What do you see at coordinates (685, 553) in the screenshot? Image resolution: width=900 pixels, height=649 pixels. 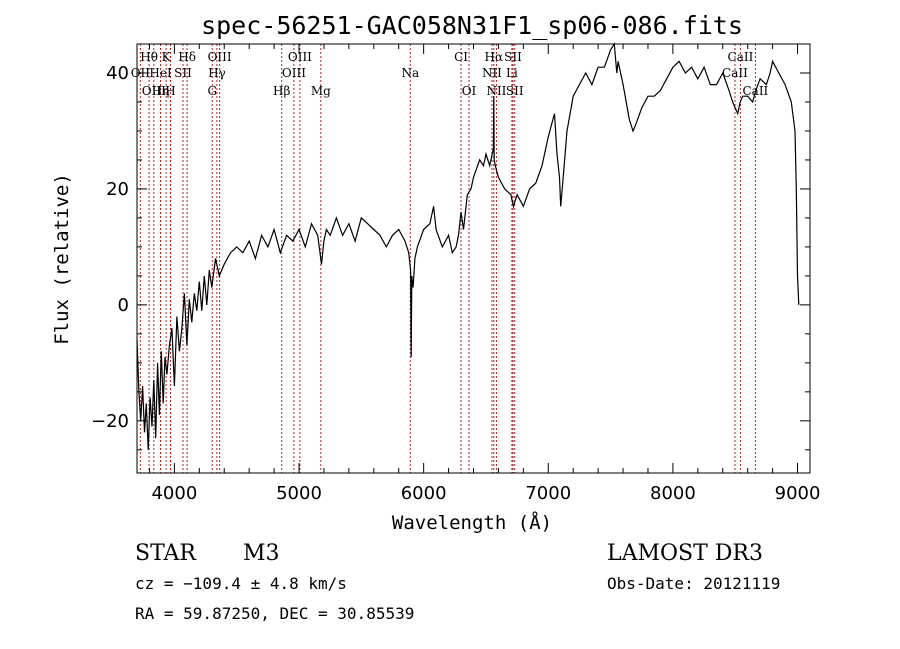 I see `survey-name: LAMOST DR3` at bounding box center [685, 553].